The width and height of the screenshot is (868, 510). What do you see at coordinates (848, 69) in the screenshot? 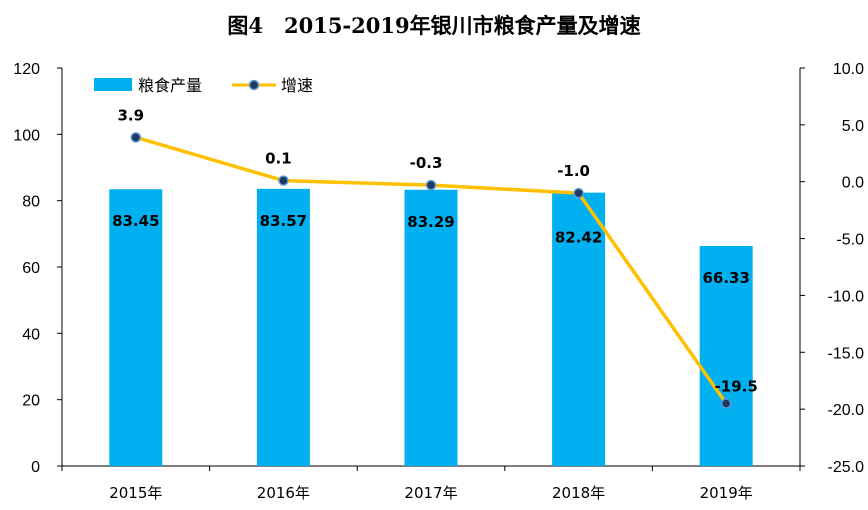
I see `y-right-tick-label: 10.0` at bounding box center [848, 69].